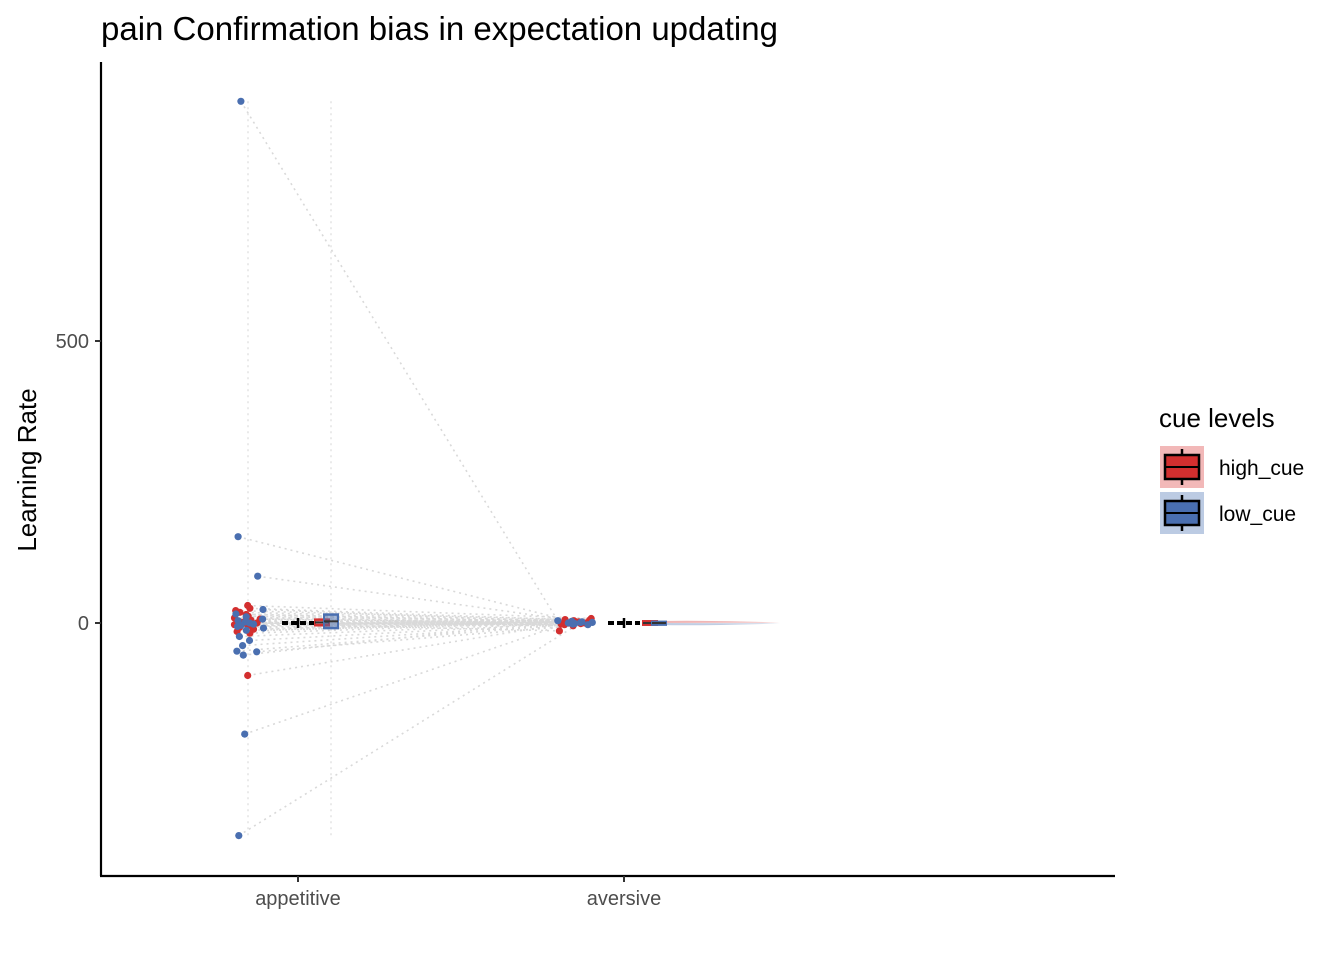  I want to click on summary-bars, so click(474, 621).